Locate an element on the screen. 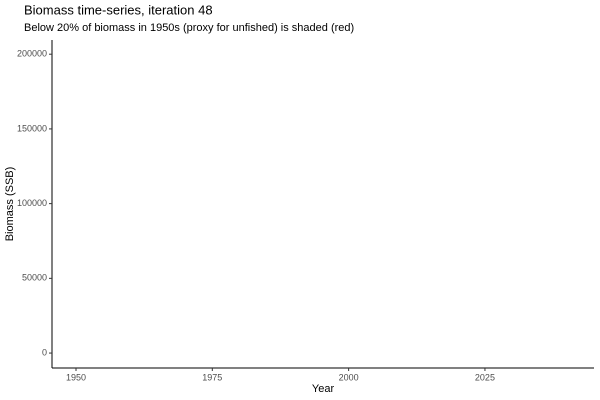 Image resolution: width=600 pixels, height=400 pixels. x-axis-label: Year is located at coordinates (323, 389).